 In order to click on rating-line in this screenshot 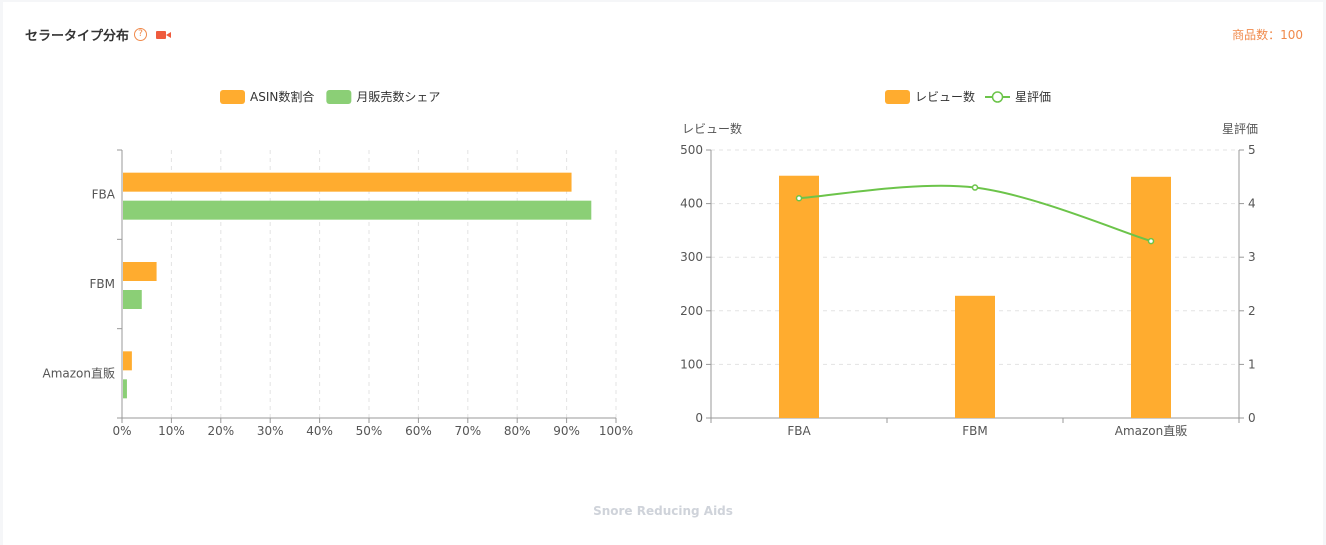, I will do `click(975, 213)`.